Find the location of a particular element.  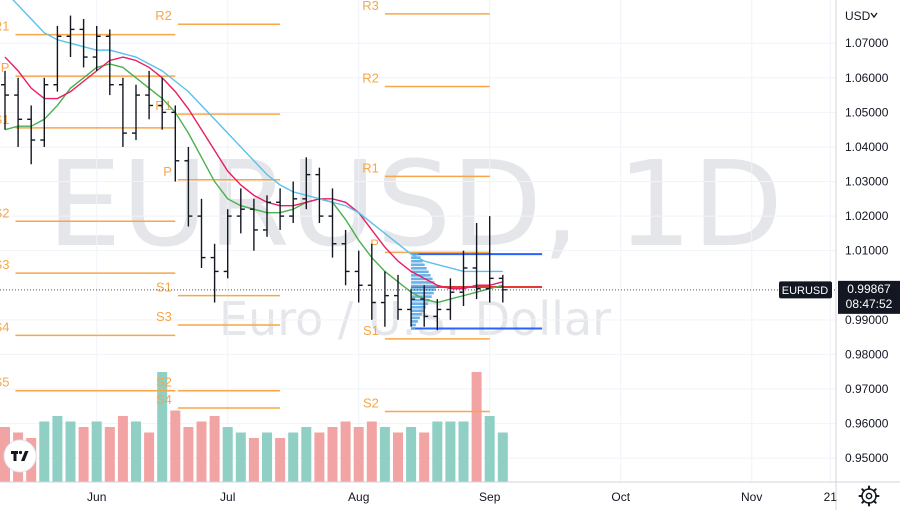

last-price-value: 0.99867 is located at coordinates (869, 289).